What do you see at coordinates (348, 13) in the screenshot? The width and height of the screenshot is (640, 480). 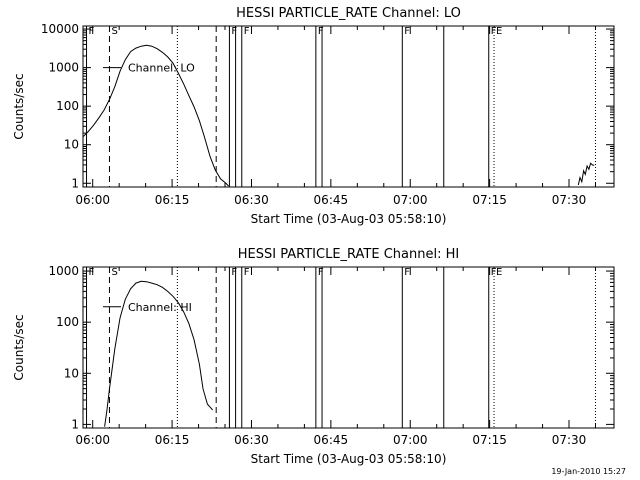 I see `chart-title: HESSI PARTICLE_RATE Channel: LO` at bounding box center [348, 13].